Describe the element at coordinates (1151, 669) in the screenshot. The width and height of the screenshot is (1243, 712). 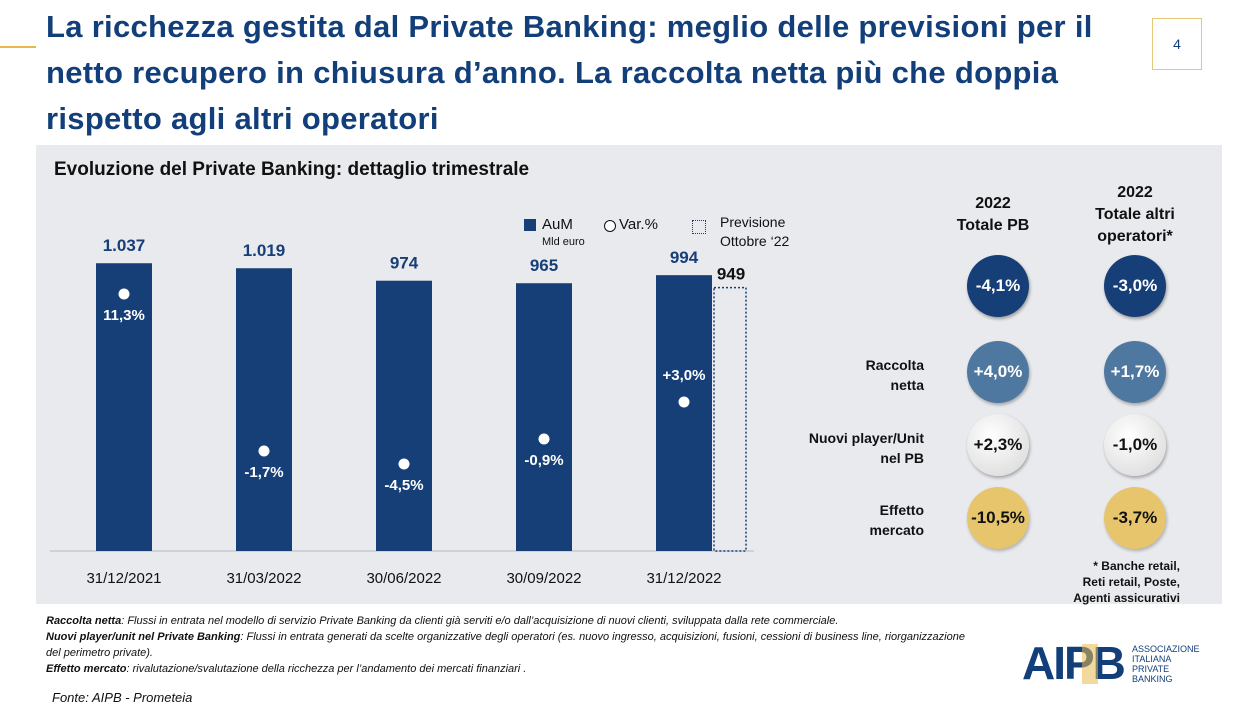
I see `logo-line3: PRIVATE` at that location.